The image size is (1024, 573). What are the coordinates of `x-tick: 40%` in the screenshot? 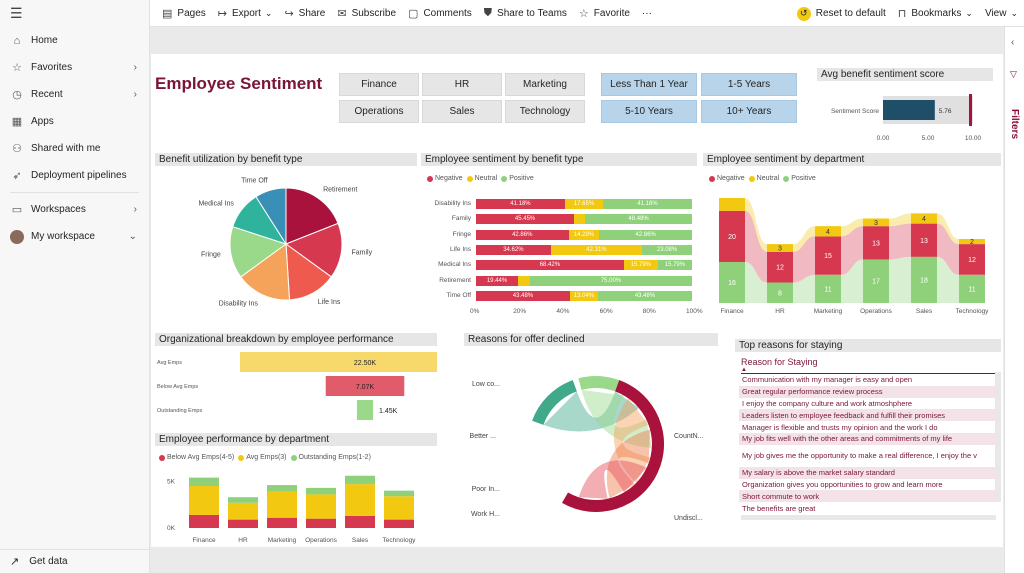 It's located at (563, 311).